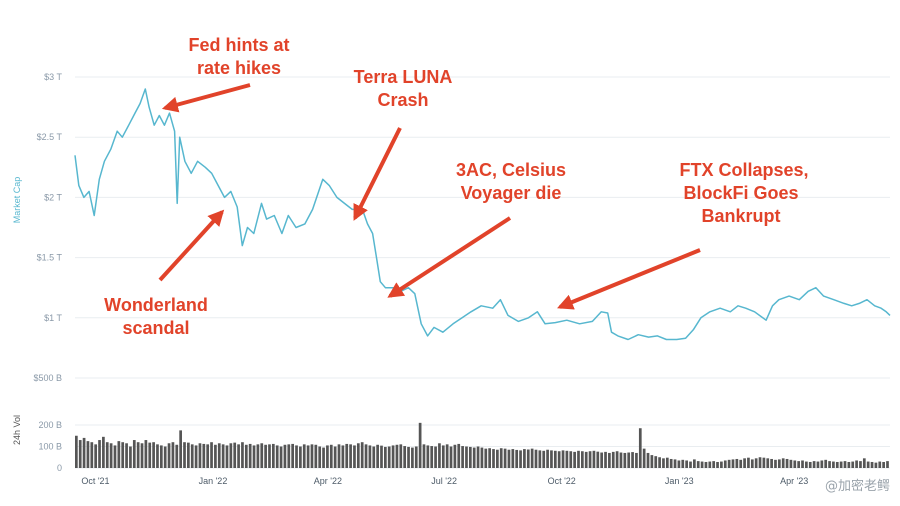 Image resolution: width=900 pixels, height=506 pixels. I want to click on 3ac-arrow, so click(449, 257).